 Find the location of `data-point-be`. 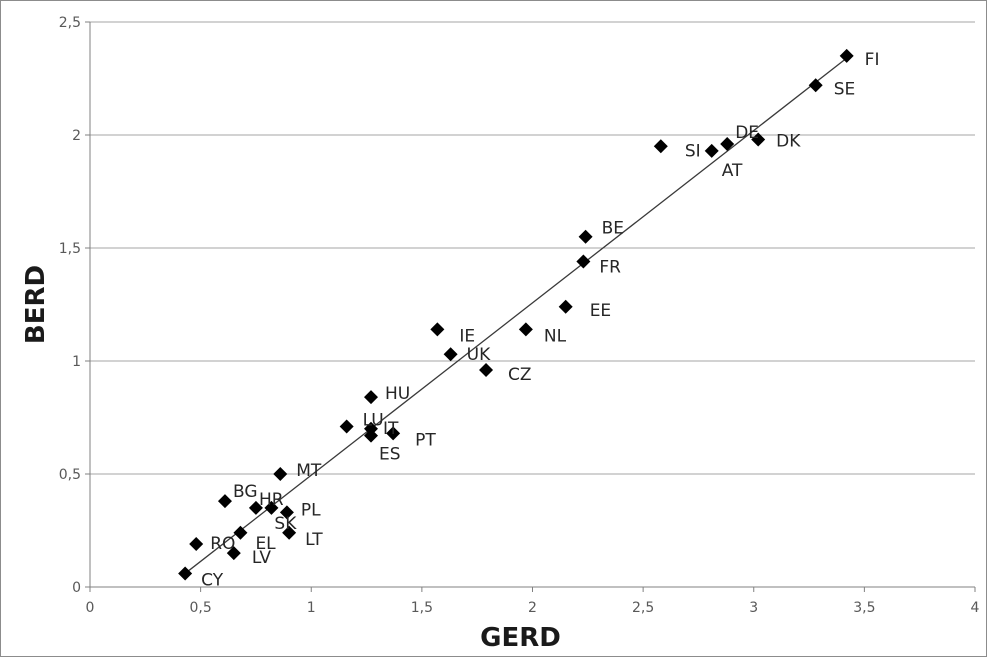

data-point-be is located at coordinates (585, 236).